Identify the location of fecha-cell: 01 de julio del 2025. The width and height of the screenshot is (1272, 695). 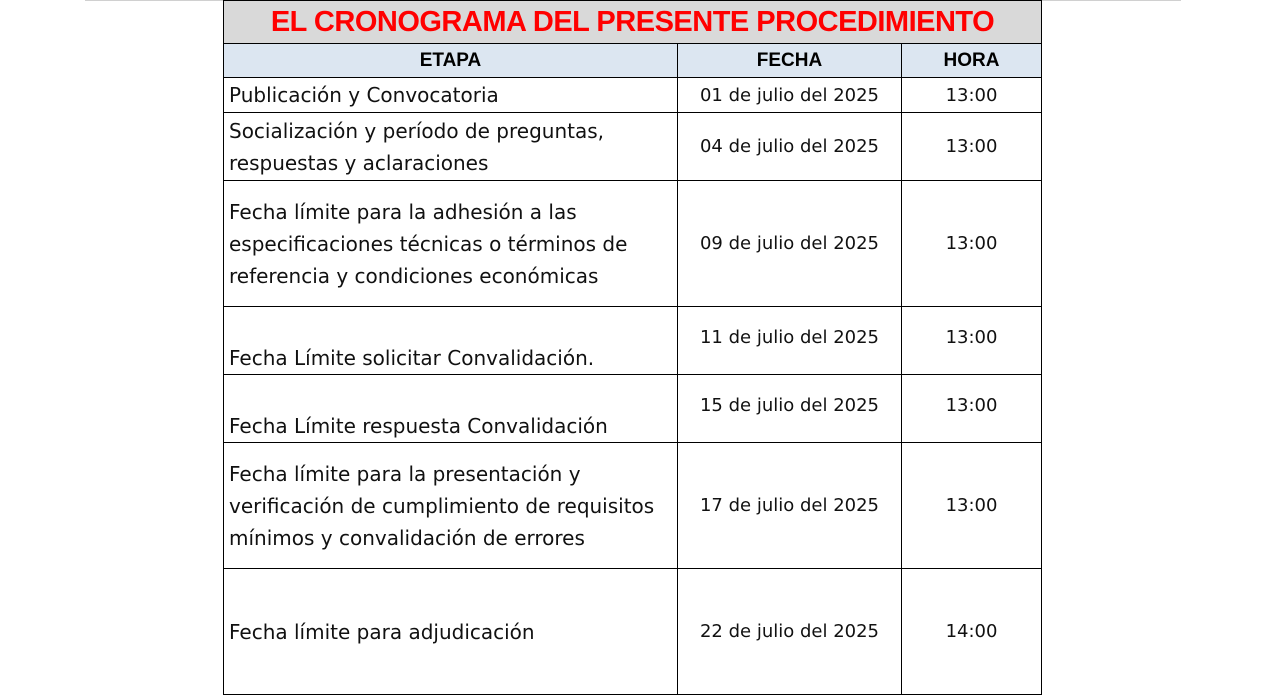
(789, 95).